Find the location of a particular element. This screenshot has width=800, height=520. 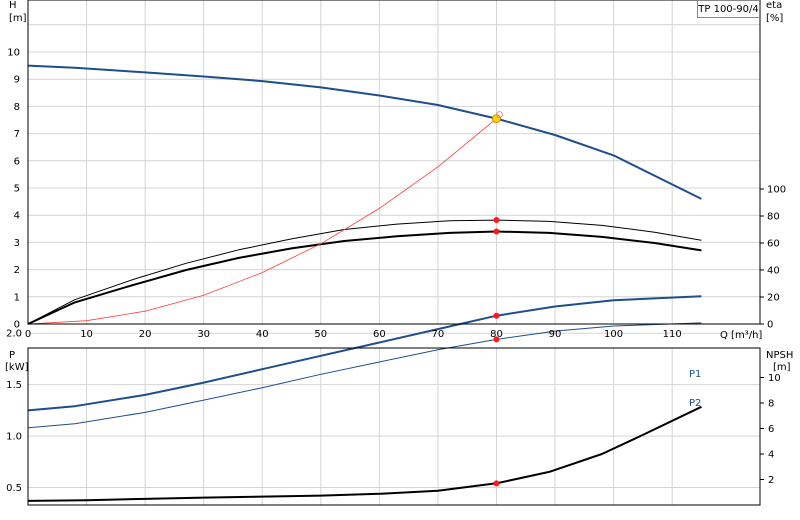

h-tick-label: 5 is located at coordinates (17, 189).